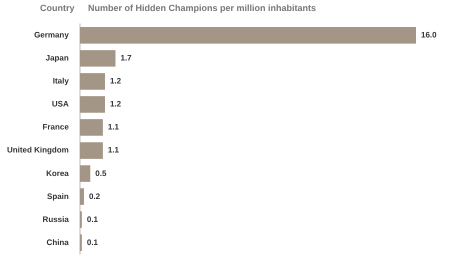 The width and height of the screenshot is (450, 262). Describe the element at coordinates (58, 242) in the screenshot. I see `y-tick-label: China` at that location.